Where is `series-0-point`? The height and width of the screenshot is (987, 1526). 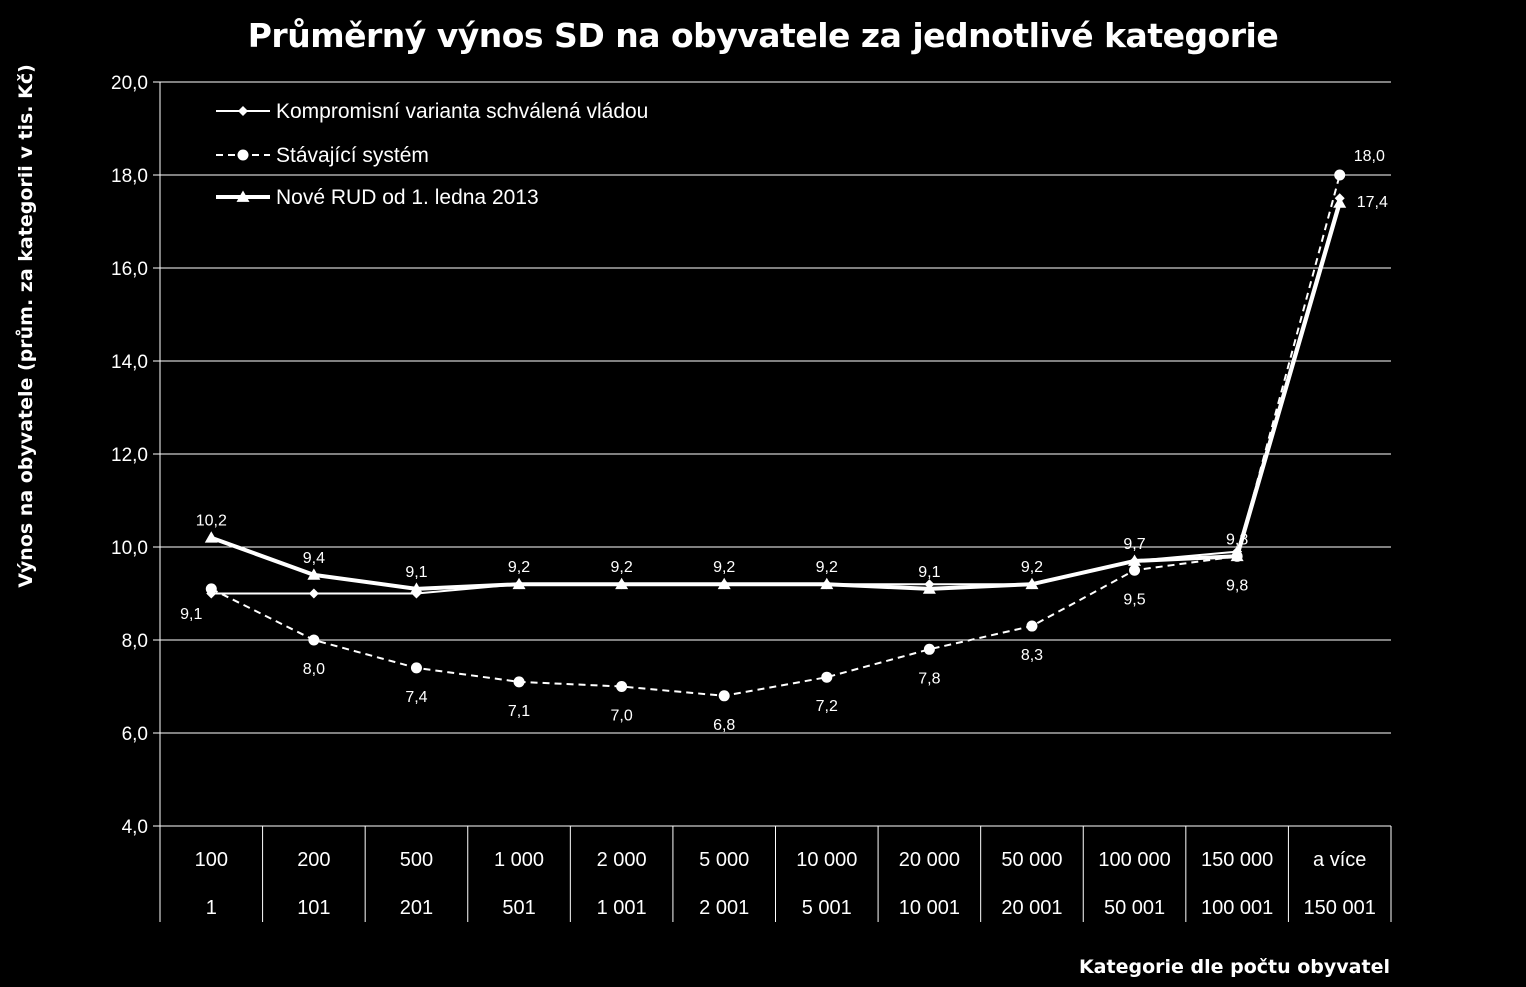 series-0-point is located at coordinates (313, 593).